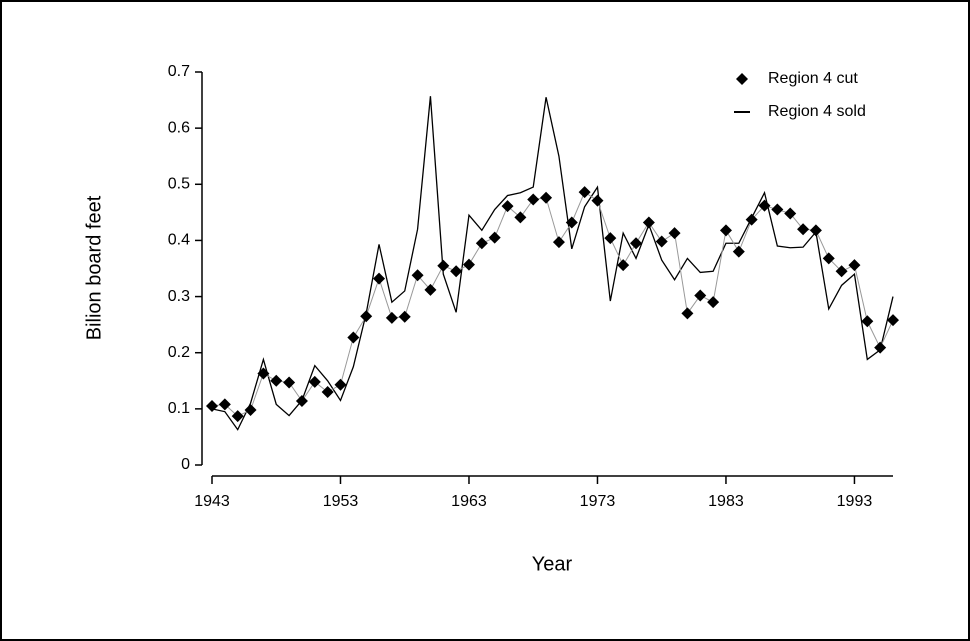  Describe the element at coordinates (179, 408) in the screenshot. I see `y-tick-label: 0.1` at that location.